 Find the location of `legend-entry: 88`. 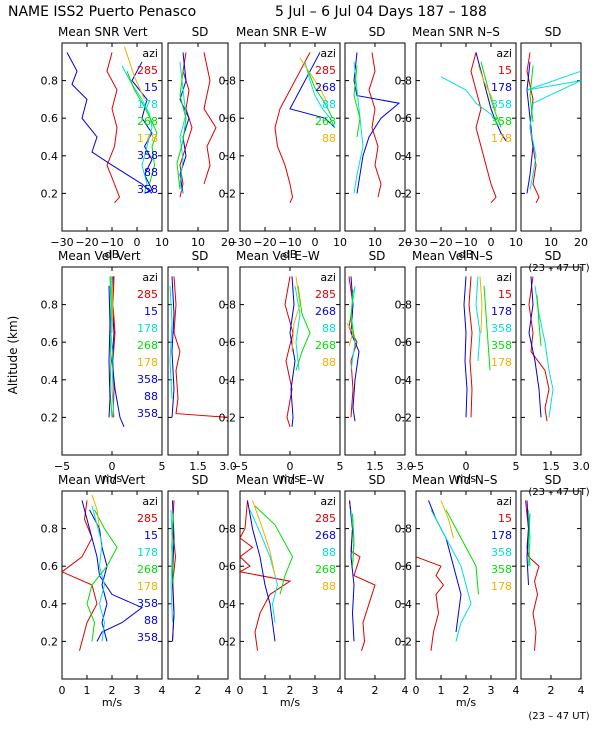

legend-entry: 88 is located at coordinates (329, 328).